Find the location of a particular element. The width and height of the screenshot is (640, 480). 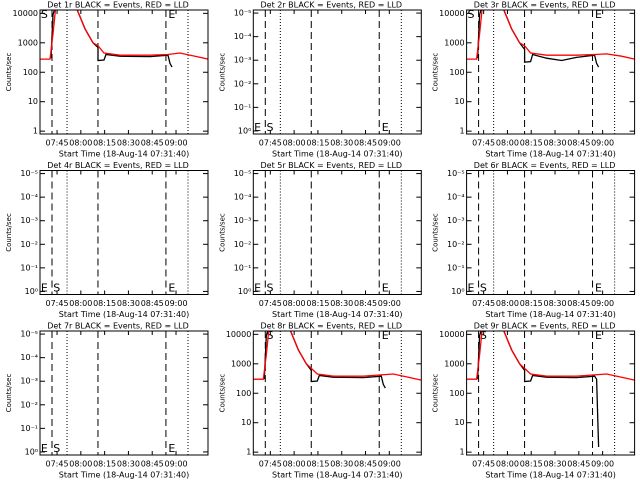

y-tick-label: 10⁻⁴ is located at coordinates (29, 357).